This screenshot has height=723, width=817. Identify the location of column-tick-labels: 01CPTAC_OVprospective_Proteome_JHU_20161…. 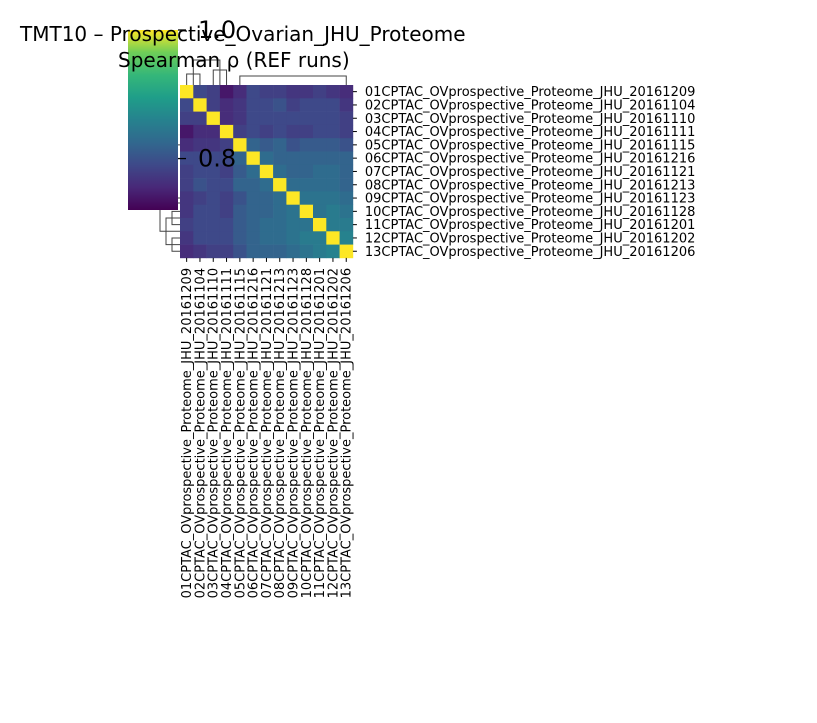
(267, 428).